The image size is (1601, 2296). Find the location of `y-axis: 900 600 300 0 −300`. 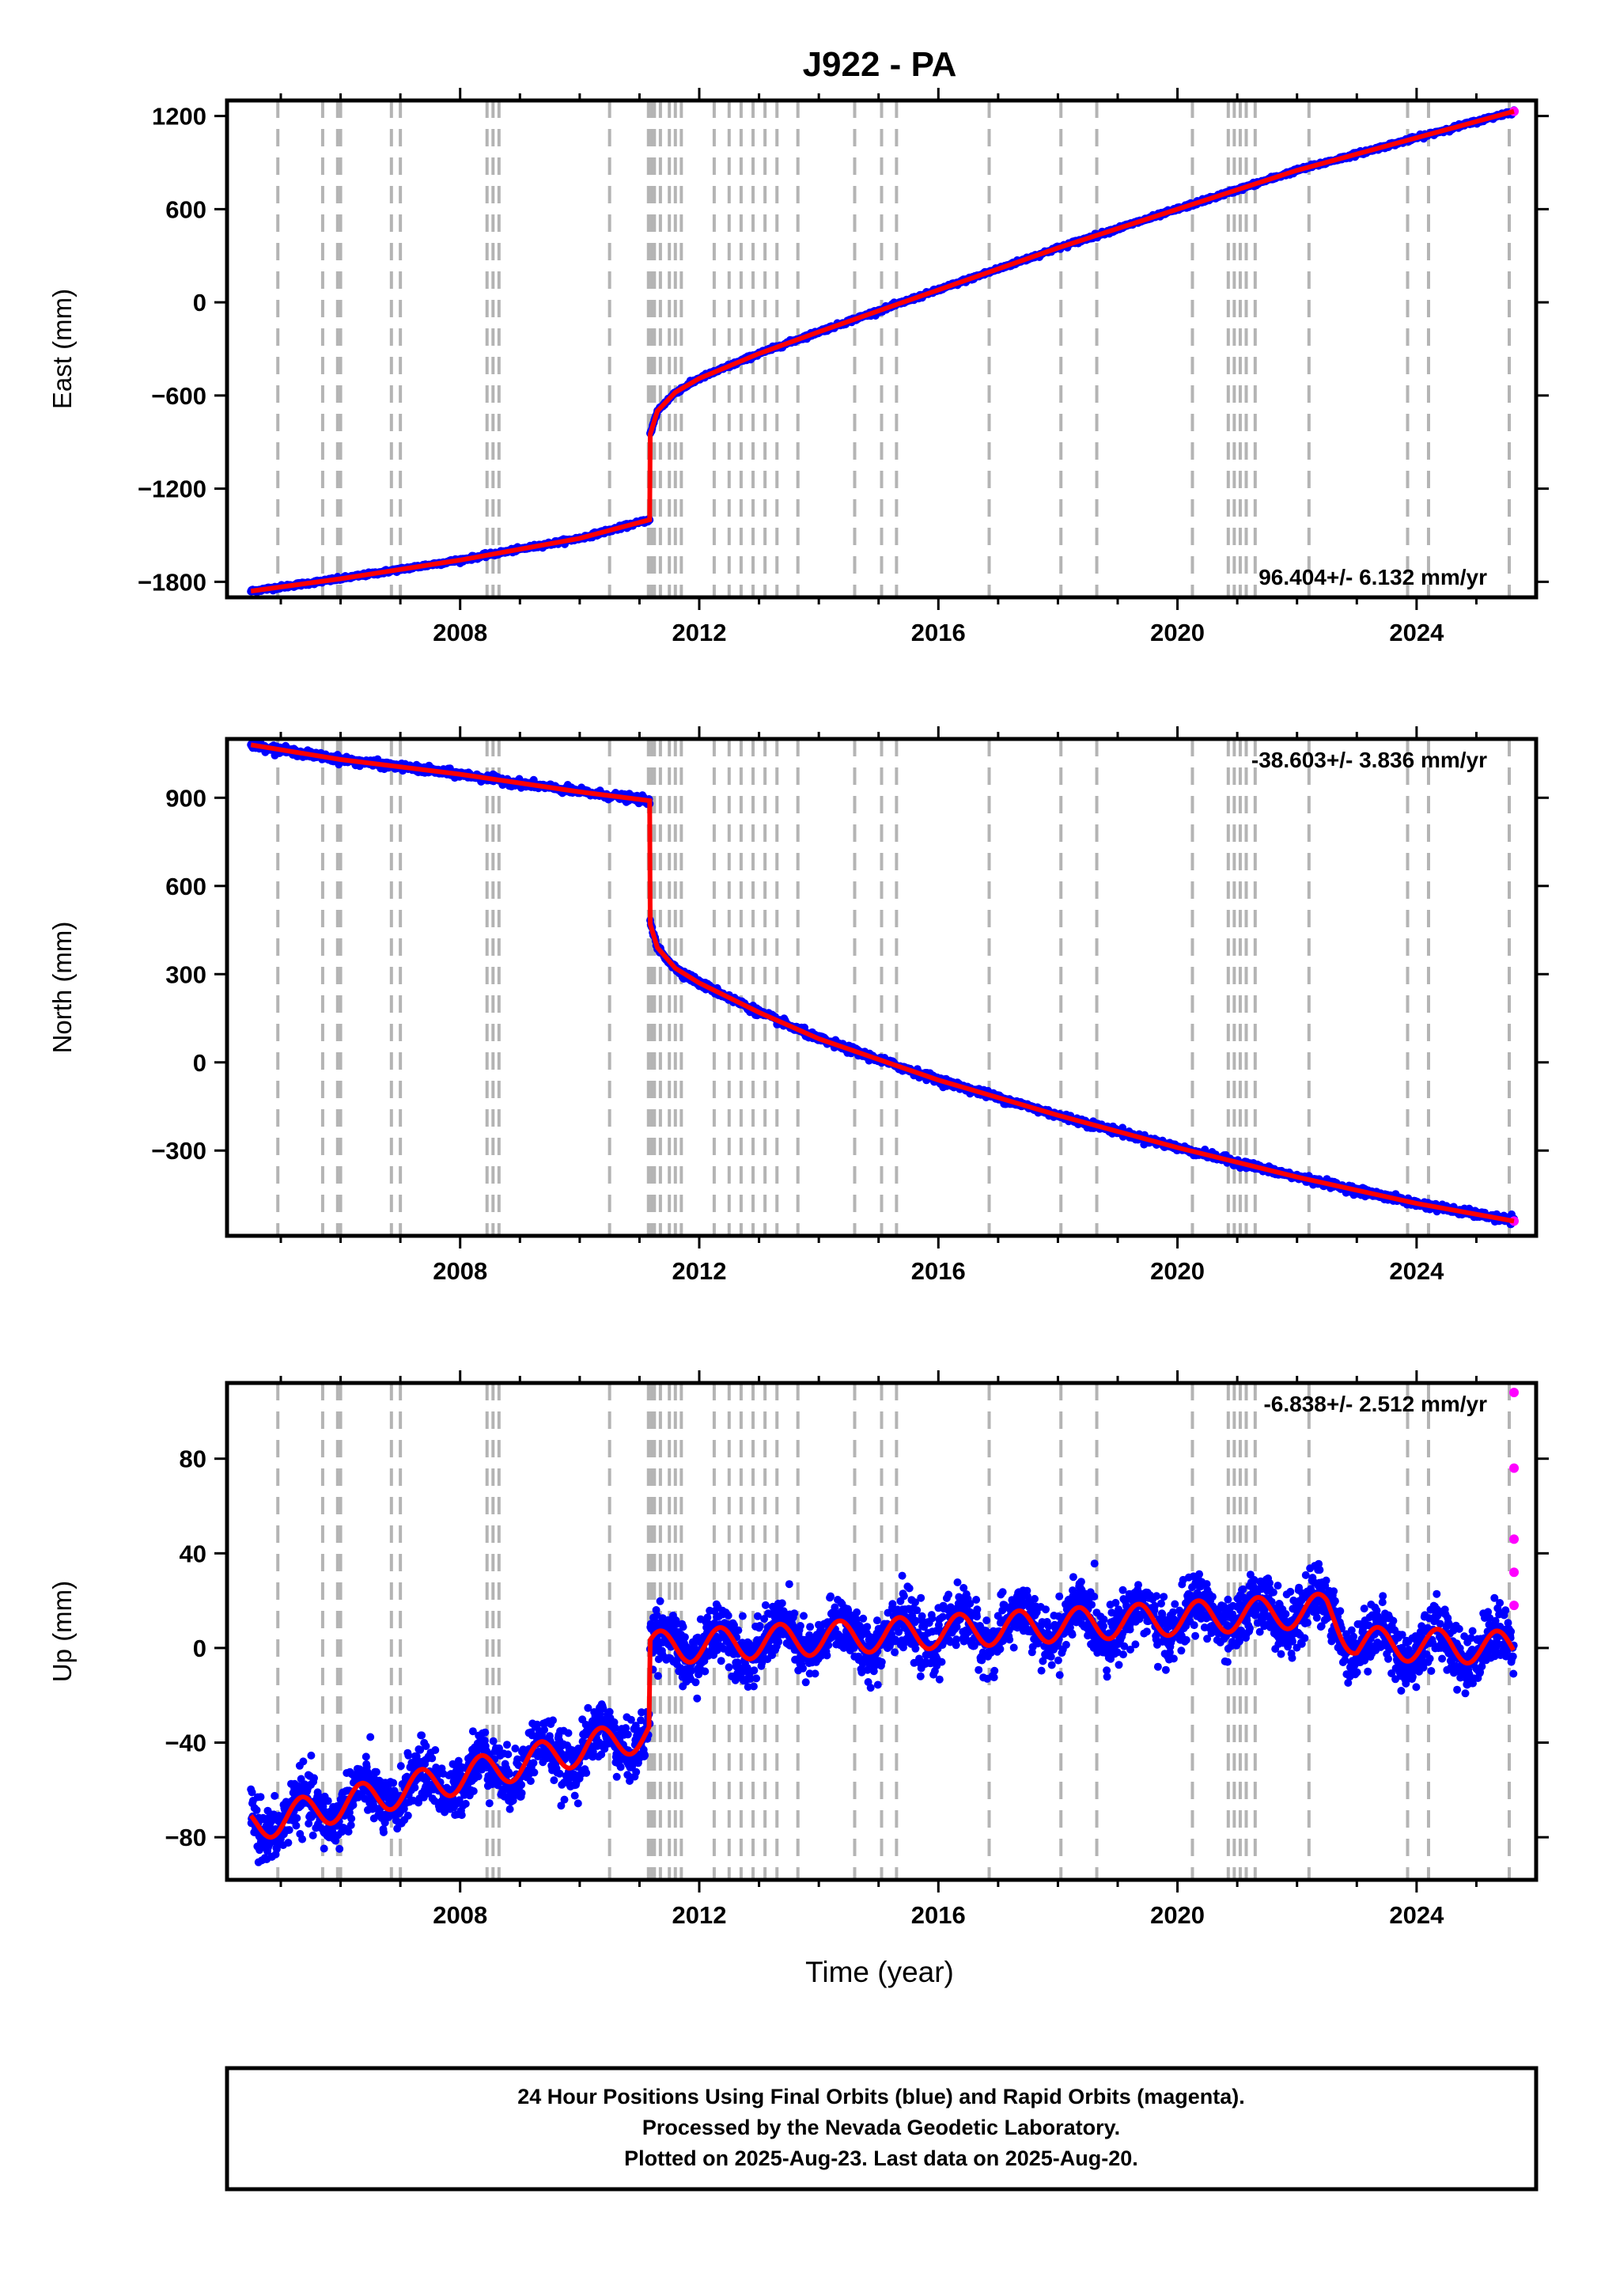

y-axis: 900 600 300 0 −300 is located at coordinates (850, 974).